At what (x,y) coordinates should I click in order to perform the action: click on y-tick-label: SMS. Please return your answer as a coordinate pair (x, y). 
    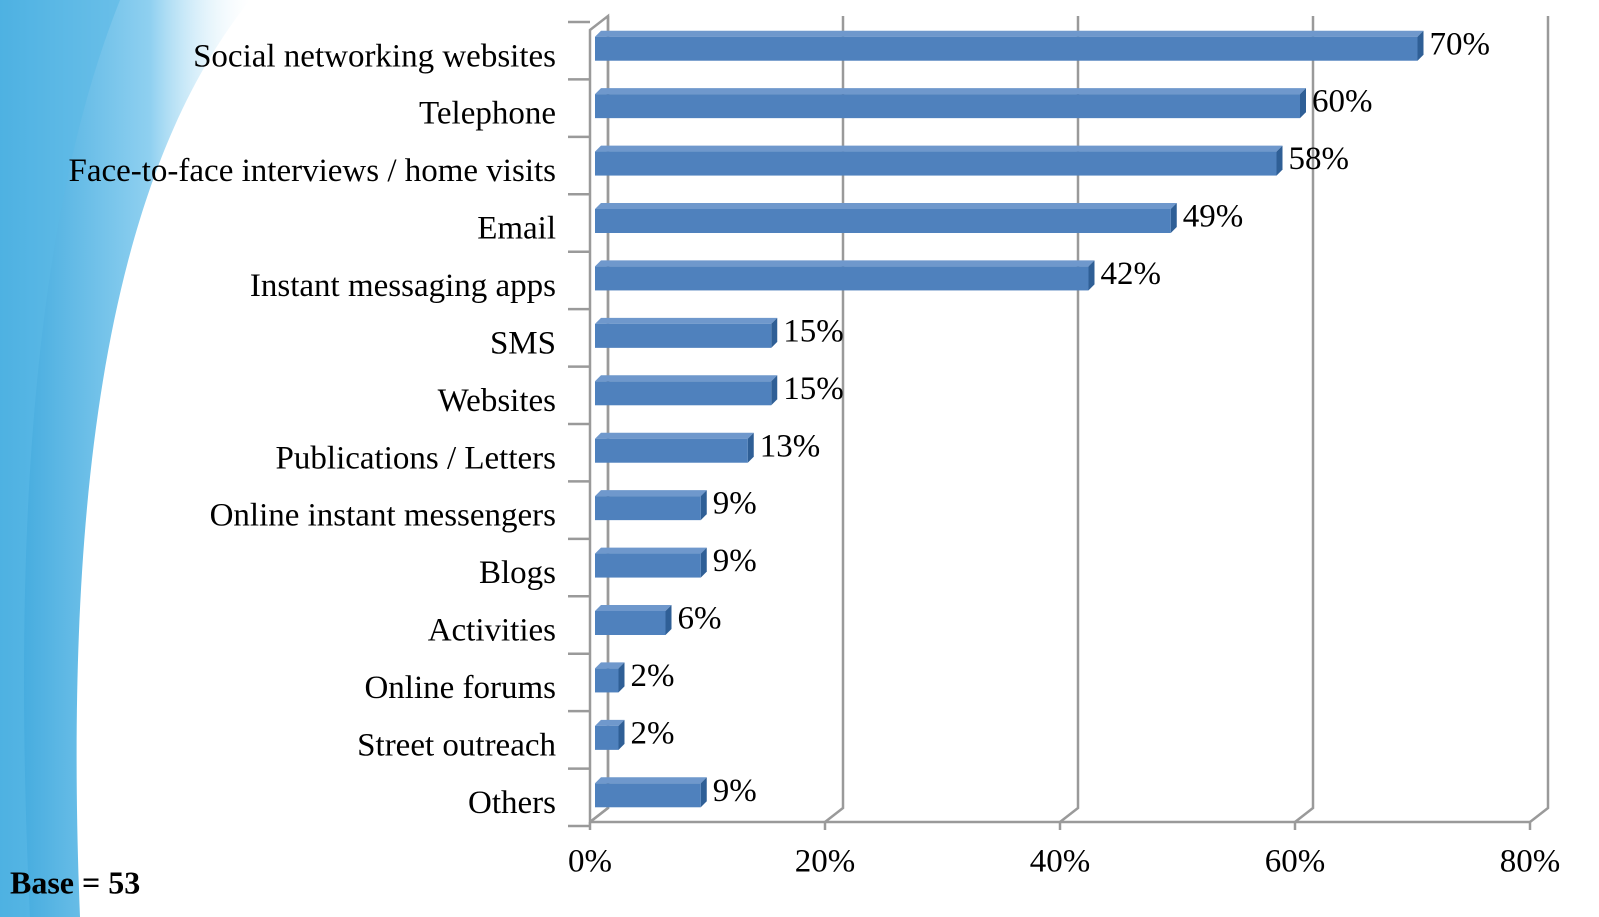
    Looking at the image, I should click on (523, 343).